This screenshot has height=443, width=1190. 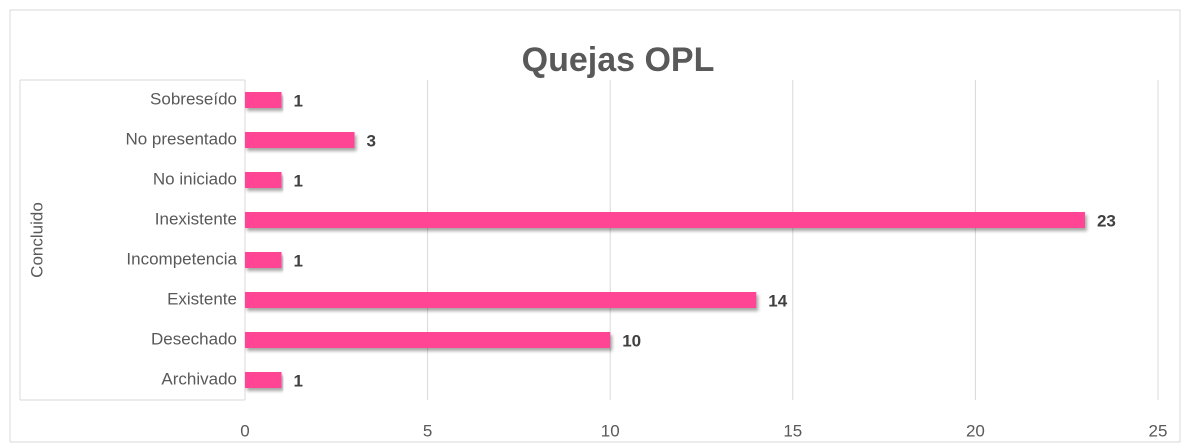 I want to click on y-tick-label: Existente, so click(x=202, y=298).